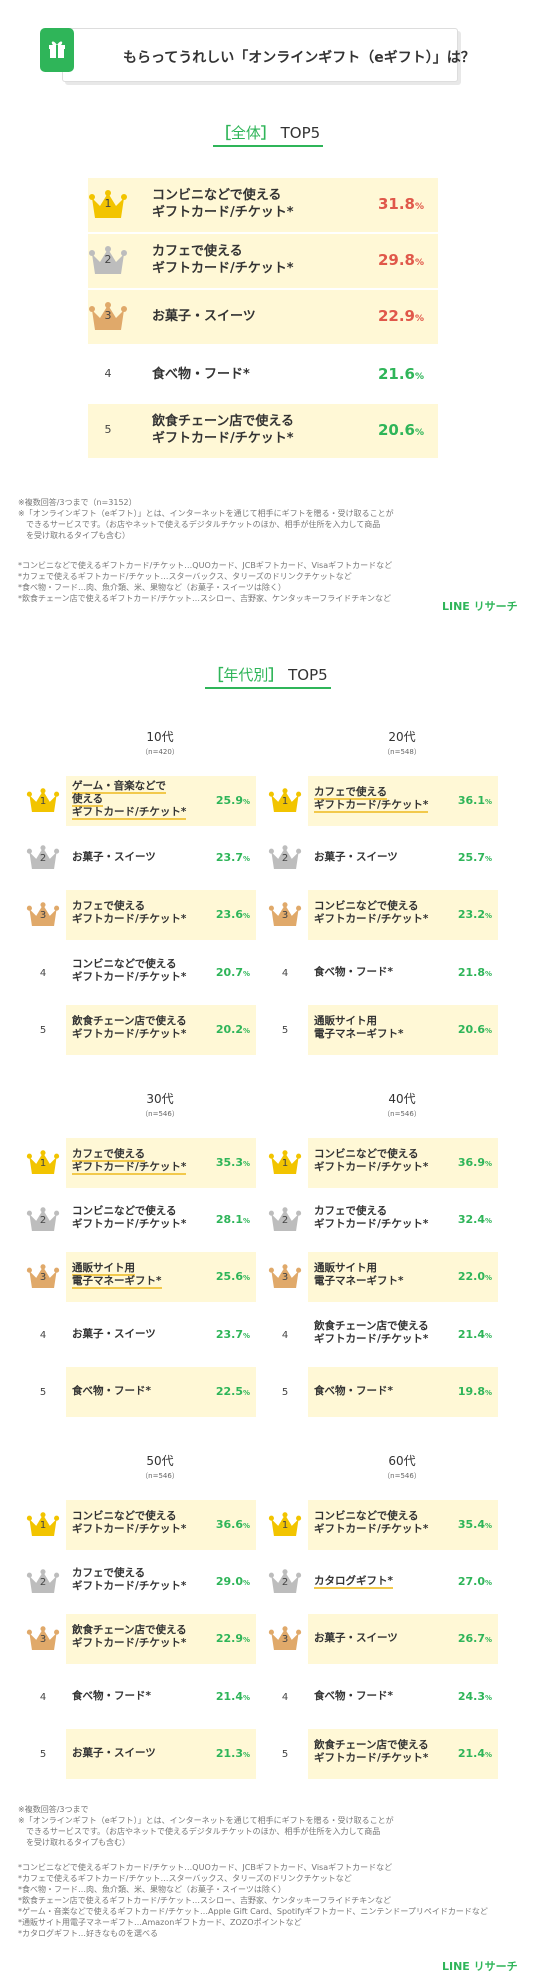 The image size is (536, 1988). I want to click on age-row-3: 3 コンビニなどで使える ギフトカード/チケット* 23.2%, so click(383, 915).